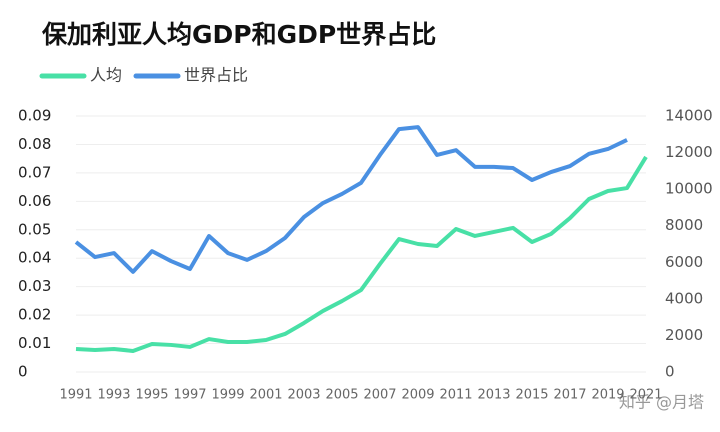  What do you see at coordinates (34, 315) in the screenshot?
I see `y-tick-label: 0.02` at bounding box center [34, 315].